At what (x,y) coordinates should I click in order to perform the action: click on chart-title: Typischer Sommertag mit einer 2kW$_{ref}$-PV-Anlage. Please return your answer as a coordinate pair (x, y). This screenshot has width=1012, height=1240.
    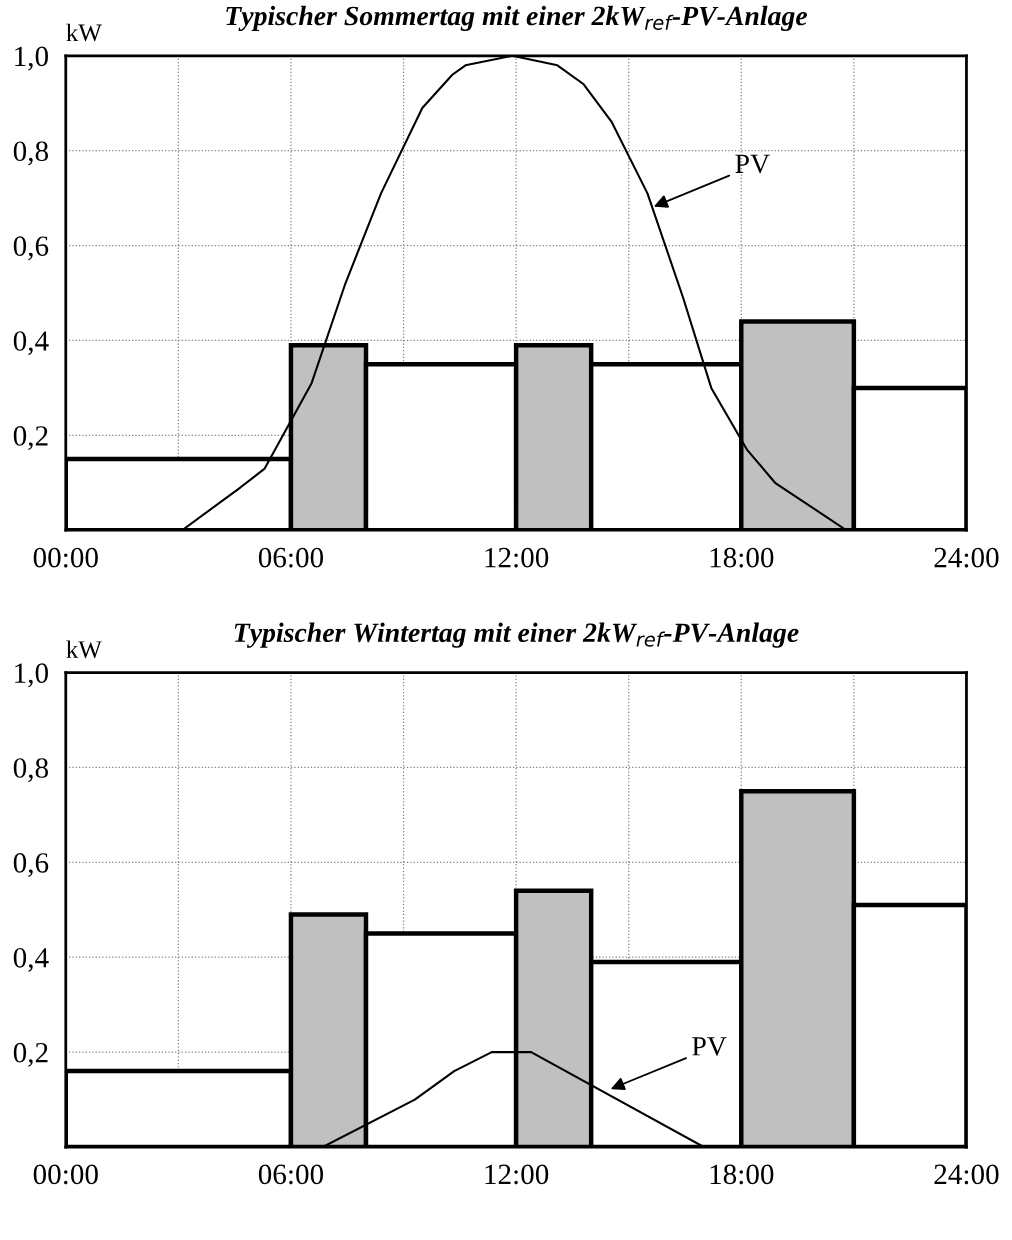
    Looking at the image, I should click on (517, 18).